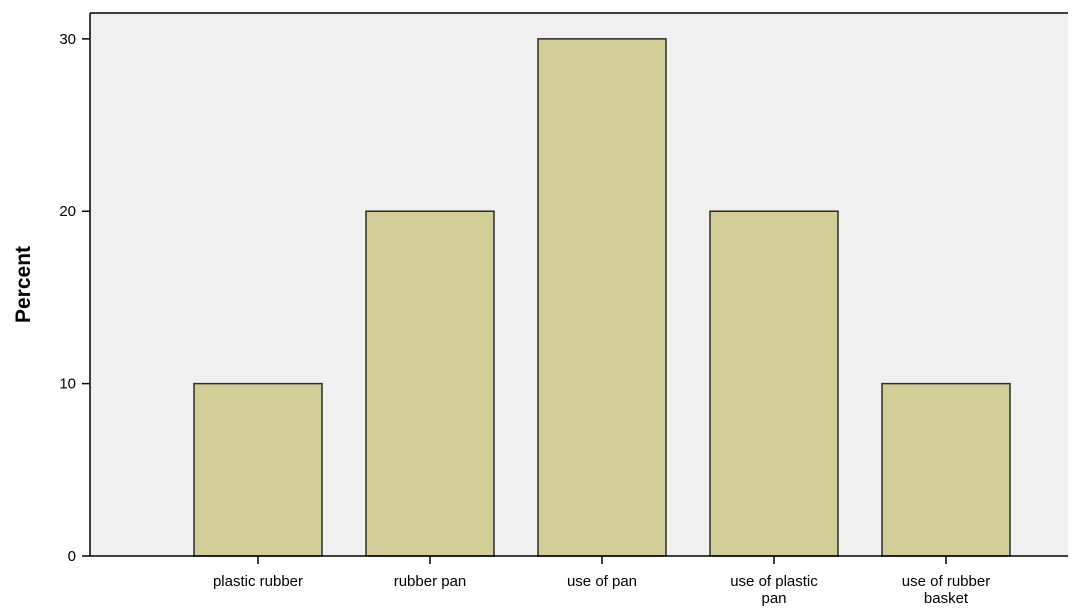 This screenshot has height=610, width=1073. Describe the element at coordinates (72, 556) in the screenshot. I see `y-tick-label: 0` at that location.